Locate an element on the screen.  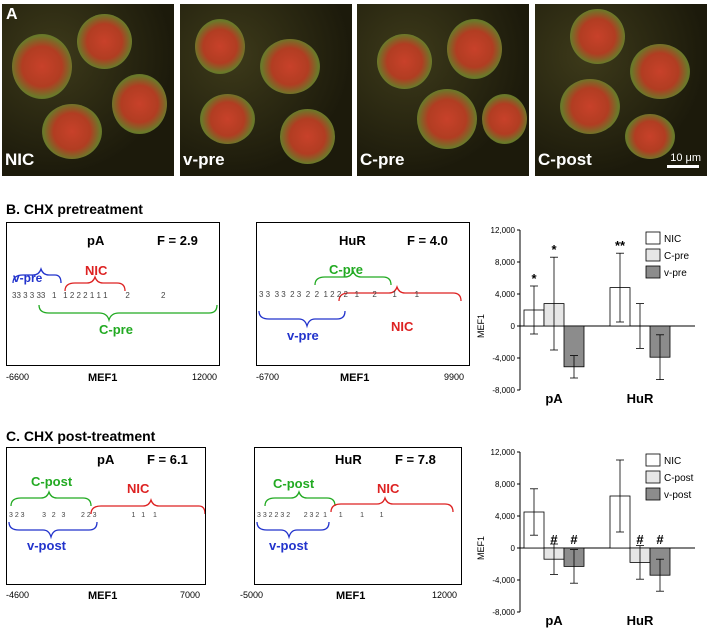
micrograph-c-pre: C-pre is located at coordinates (443, 90).